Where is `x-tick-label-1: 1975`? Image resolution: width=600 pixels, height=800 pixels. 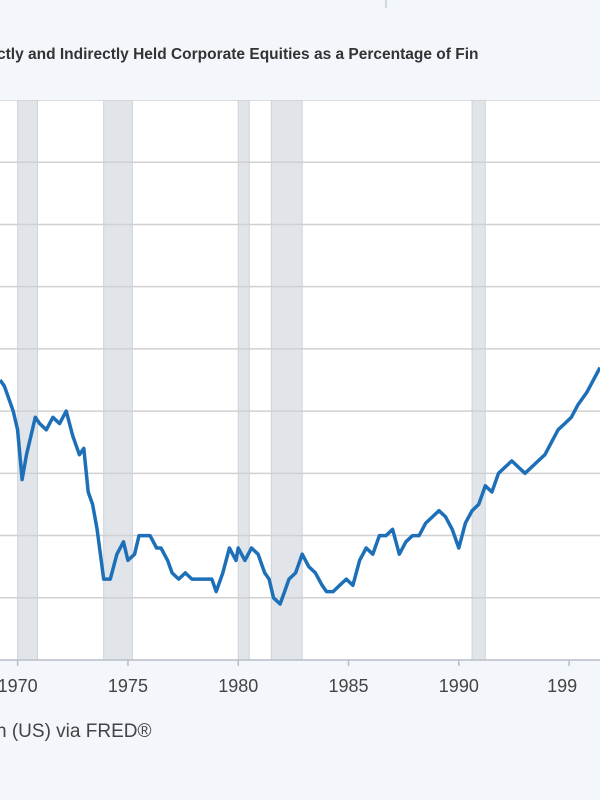
x-tick-label-1: 1975 is located at coordinates (128, 686).